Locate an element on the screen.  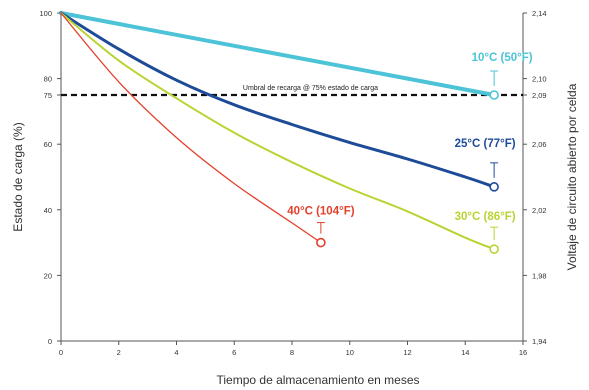
series-label: 10°C (50°F) is located at coordinates (502, 58).